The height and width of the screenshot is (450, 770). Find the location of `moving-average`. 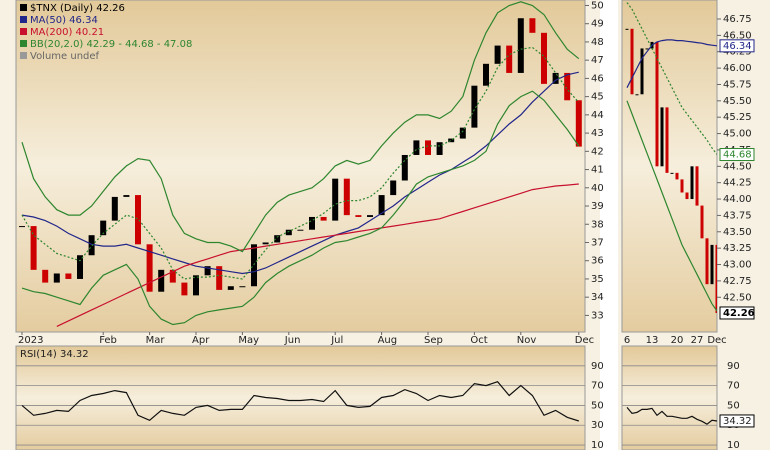

moving-average is located at coordinates (671, 63).